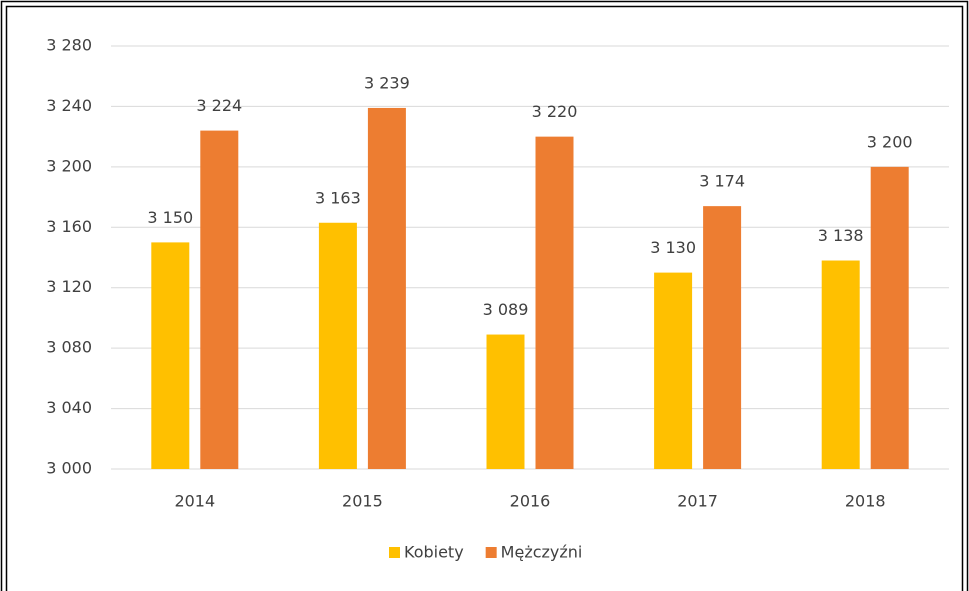  Describe the element at coordinates (542, 552) in the screenshot. I see `legend-label: Mężczyźni` at that location.